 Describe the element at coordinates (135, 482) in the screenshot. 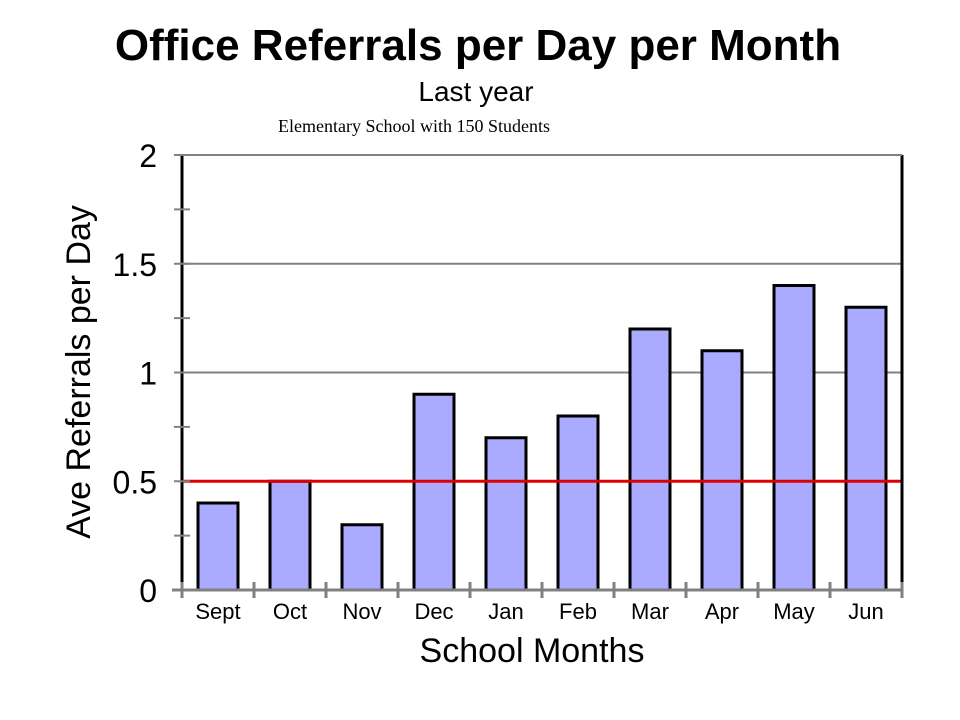

I see `y-tick-label: 0.5` at that location.